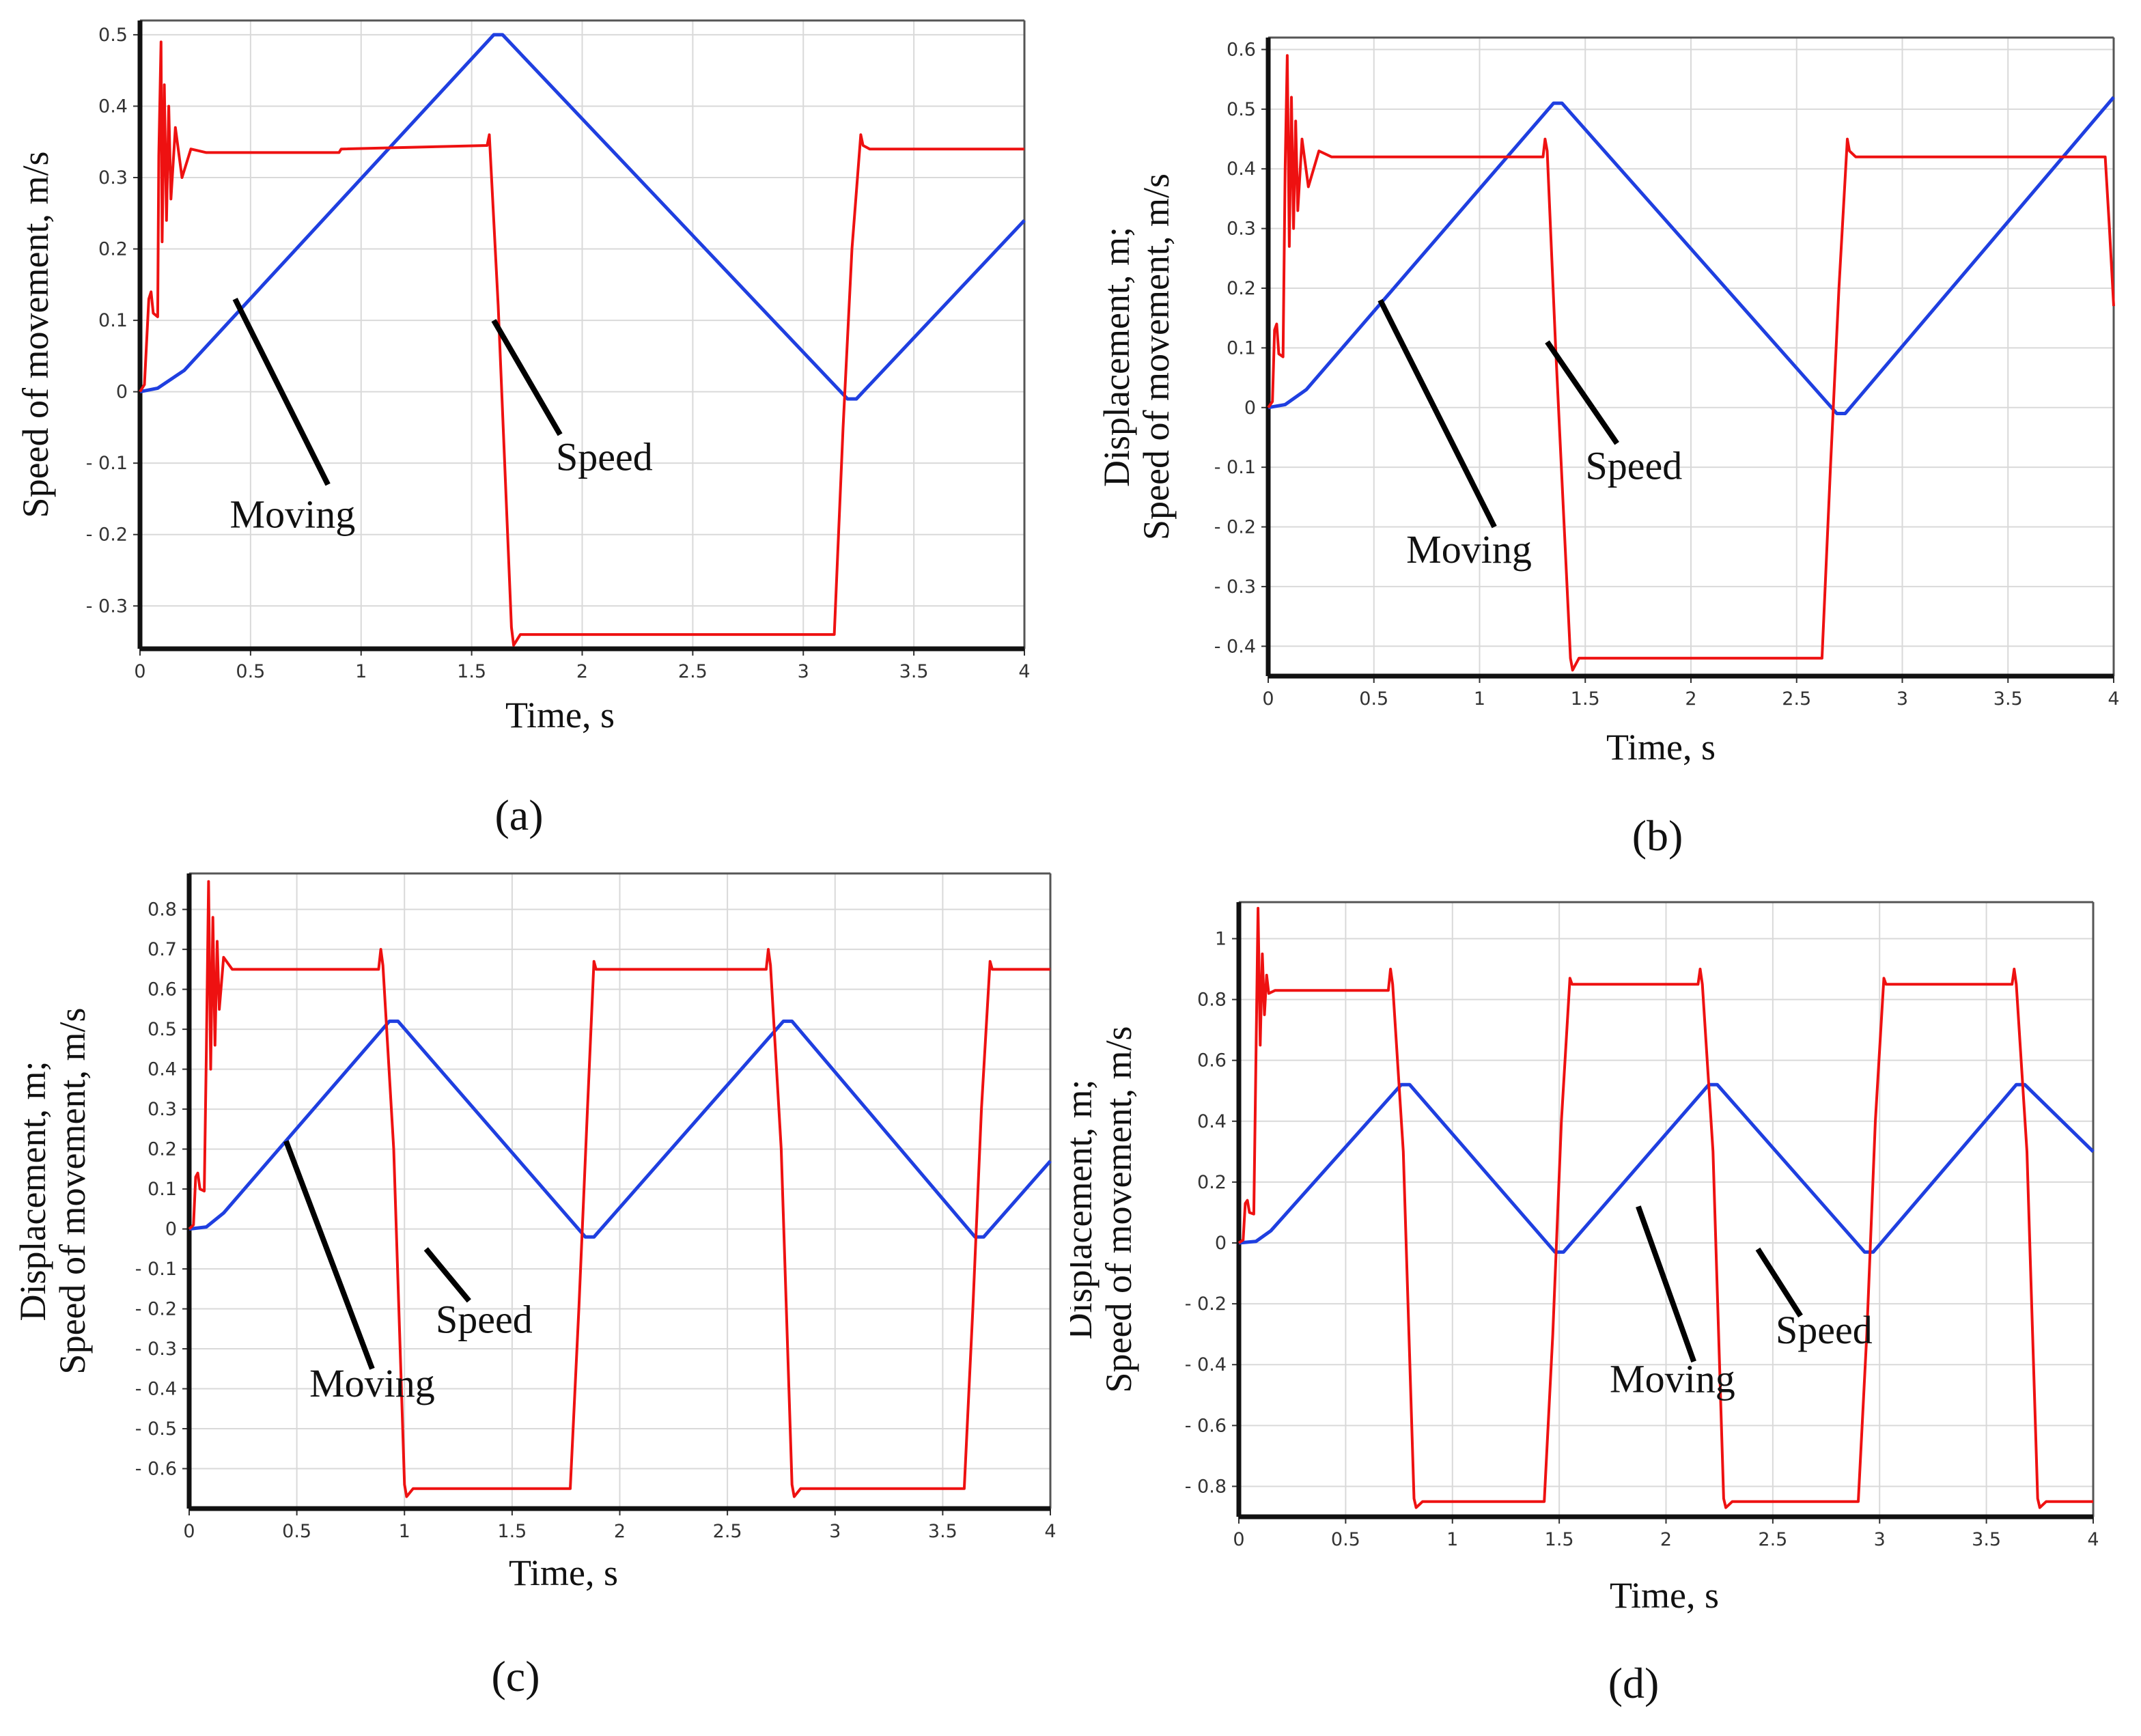  What do you see at coordinates (1221, 938) in the screenshot?
I see `y-tick-label: 1` at bounding box center [1221, 938].